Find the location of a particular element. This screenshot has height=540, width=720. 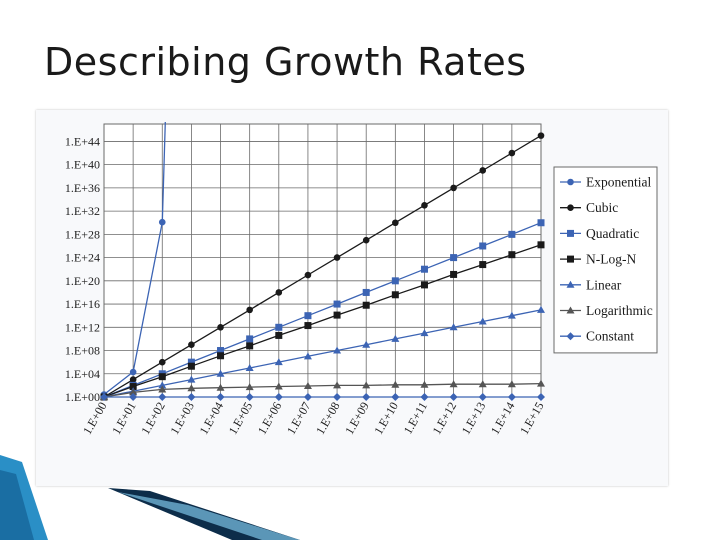

y-tick-label: 1.E+00 is located at coordinates (82, 397).